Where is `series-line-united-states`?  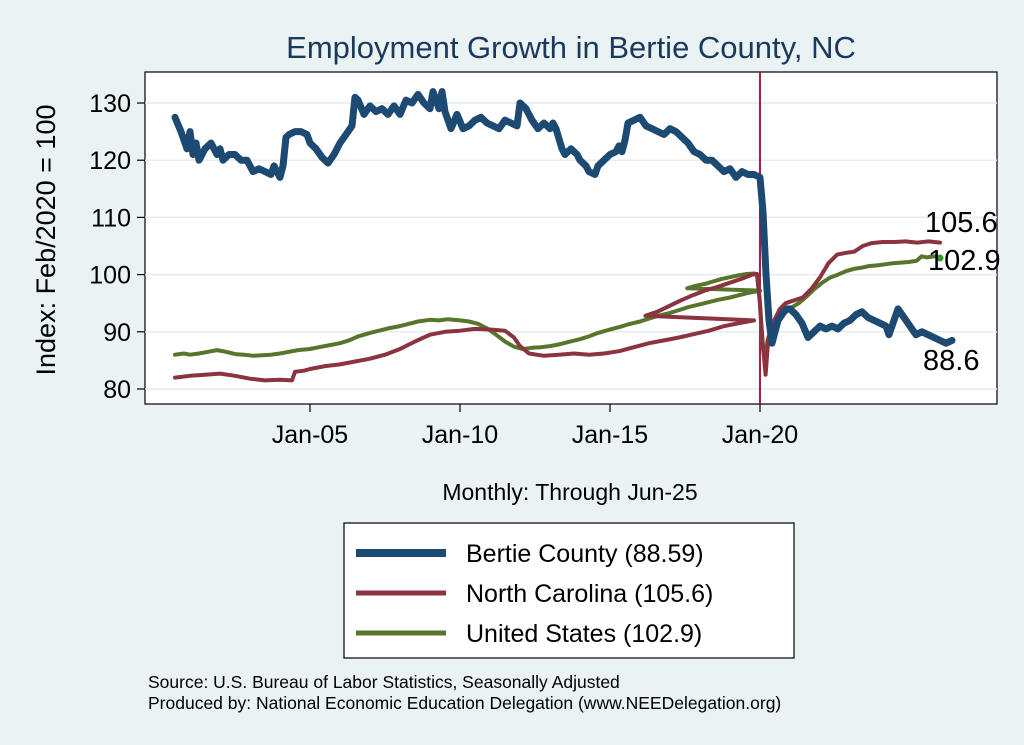
series-line-united-states is located at coordinates (557, 308).